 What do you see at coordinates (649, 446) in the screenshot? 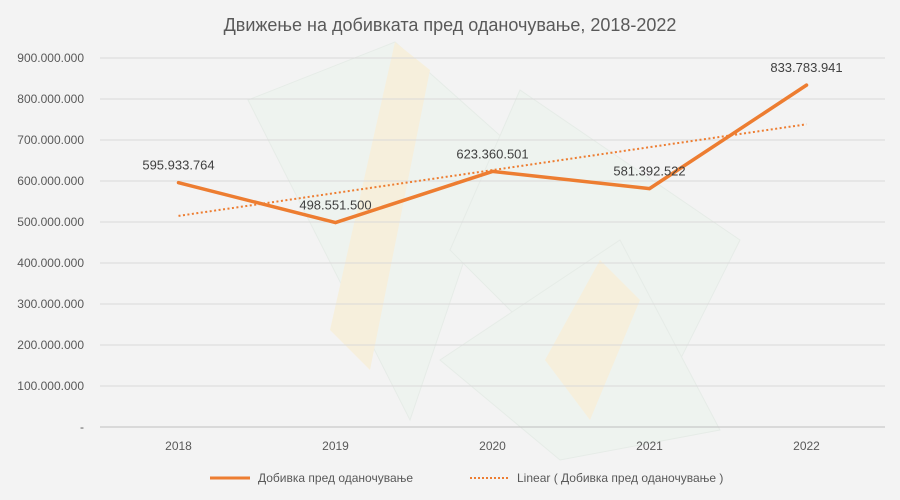
I see `x-tick-label: 2021` at bounding box center [649, 446].